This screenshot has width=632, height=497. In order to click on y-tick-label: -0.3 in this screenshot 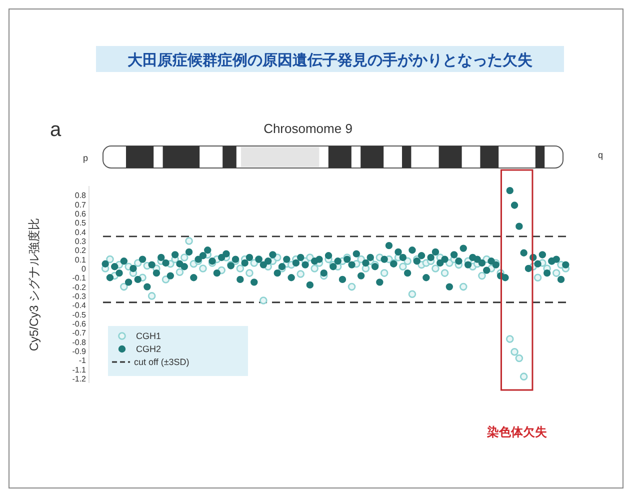, I will do `click(79, 296)`.